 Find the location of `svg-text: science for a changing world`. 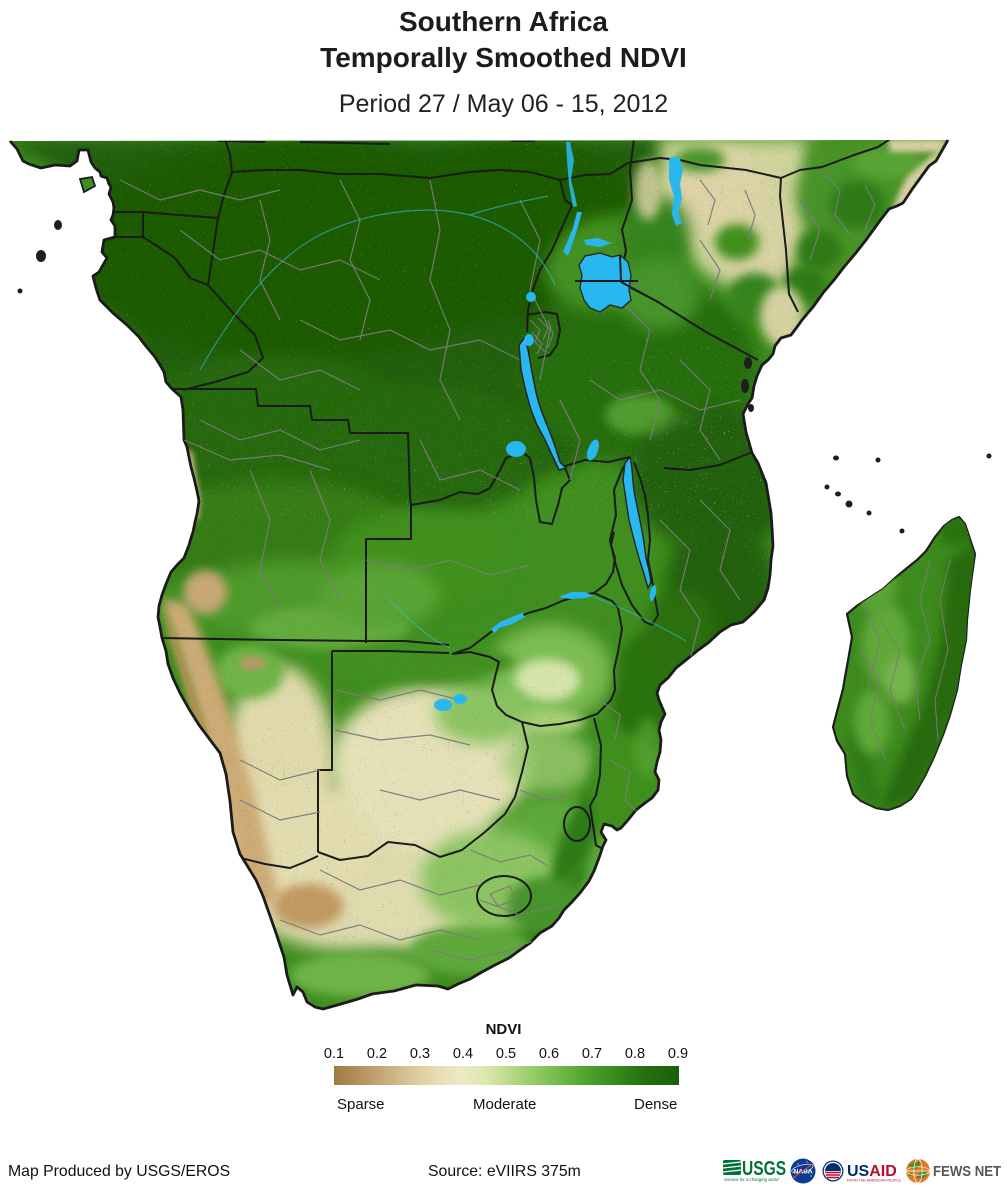

svg-text: science for a changing world is located at coordinates (751, 1179).